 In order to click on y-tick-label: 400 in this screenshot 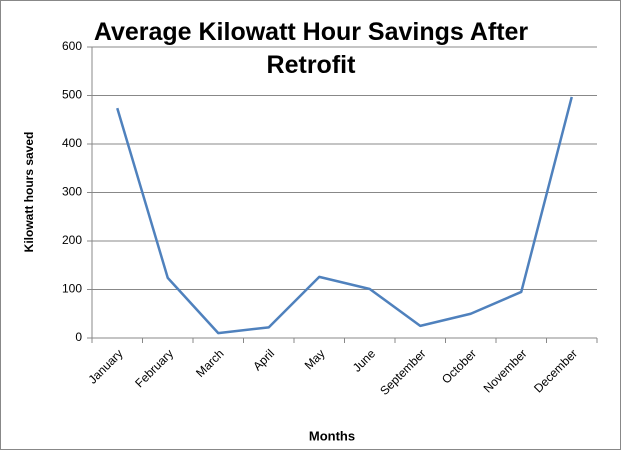, I will do `click(72, 143)`.